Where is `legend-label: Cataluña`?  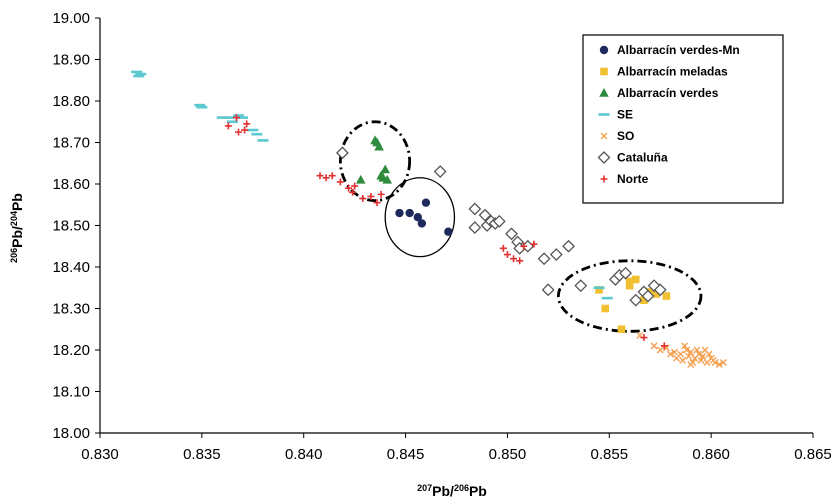
legend-label: Cataluña is located at coordinates (642, 158).